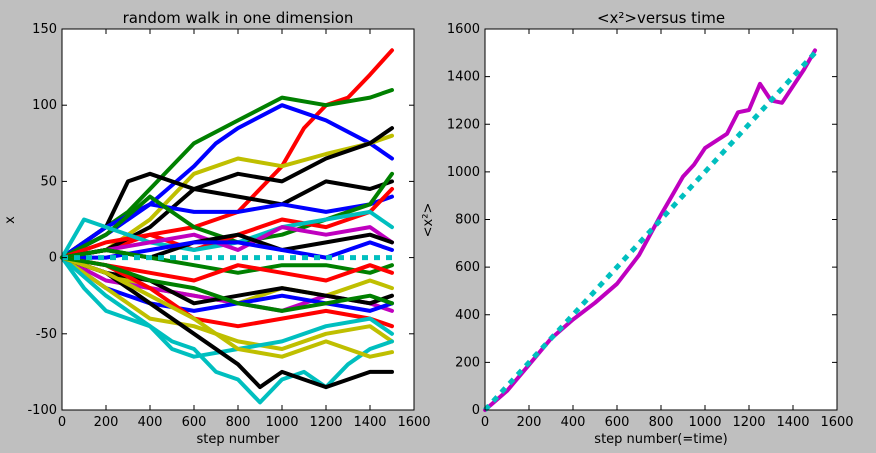 The width and height of the screenshot is (876, 453). I want to click on left-plot-ylabel: x, so click(10, 220).